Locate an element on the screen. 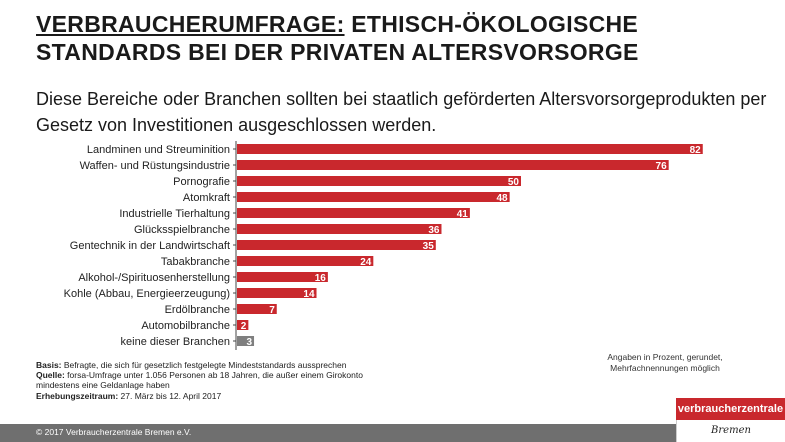  value-label: 24 is located at coordinates (366, 262).